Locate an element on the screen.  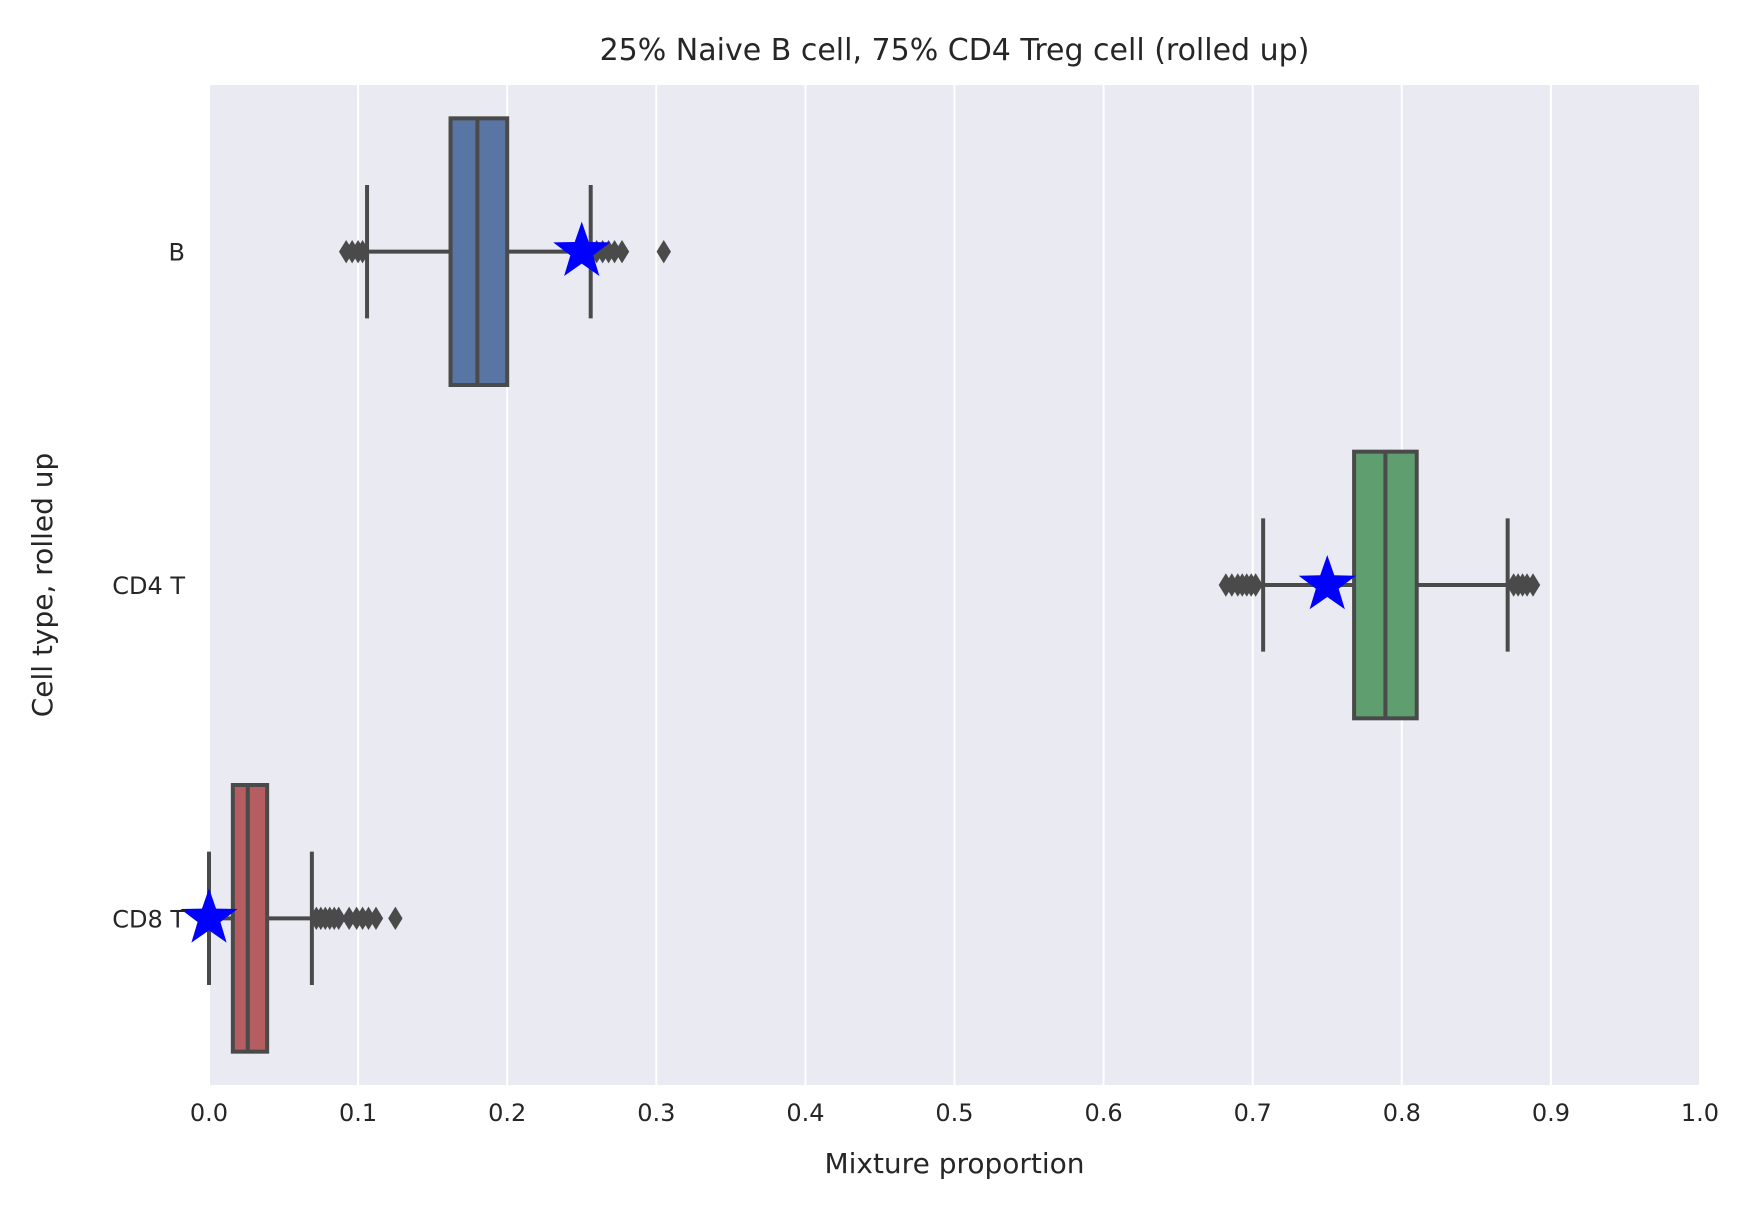
y-tick-label: CD4 T is located at coordinates (148, 586).